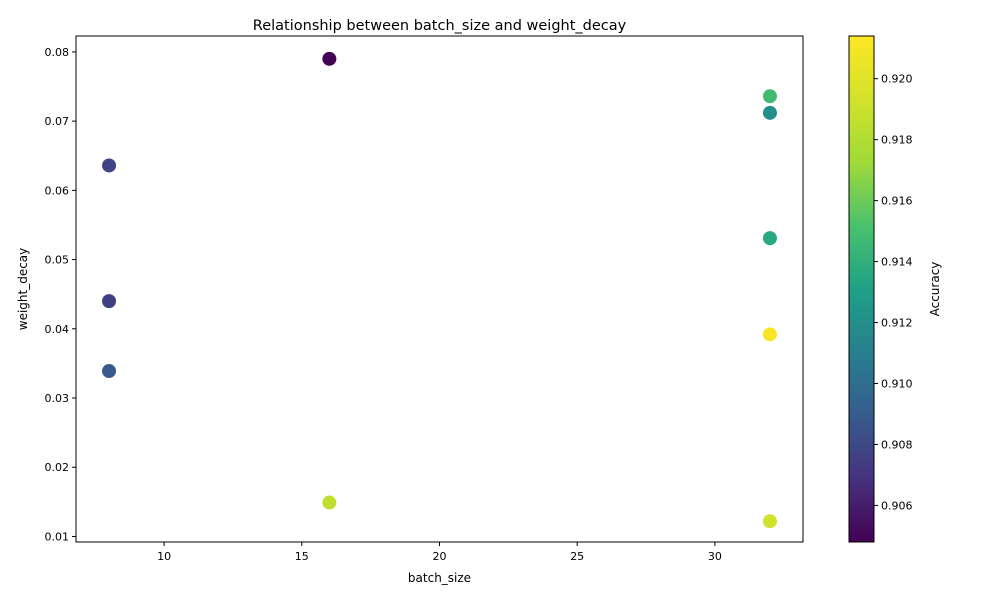 This screenshot has height=600, width=1000. I want to click on colorbar-tick-label: 0.910, so click(897, 383).